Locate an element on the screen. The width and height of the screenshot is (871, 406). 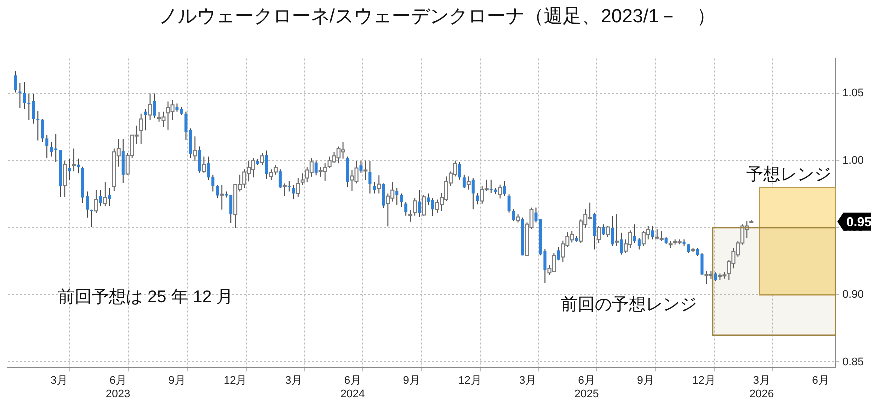
y-tick-label: 0.90 is located at coordinates (853, 295).